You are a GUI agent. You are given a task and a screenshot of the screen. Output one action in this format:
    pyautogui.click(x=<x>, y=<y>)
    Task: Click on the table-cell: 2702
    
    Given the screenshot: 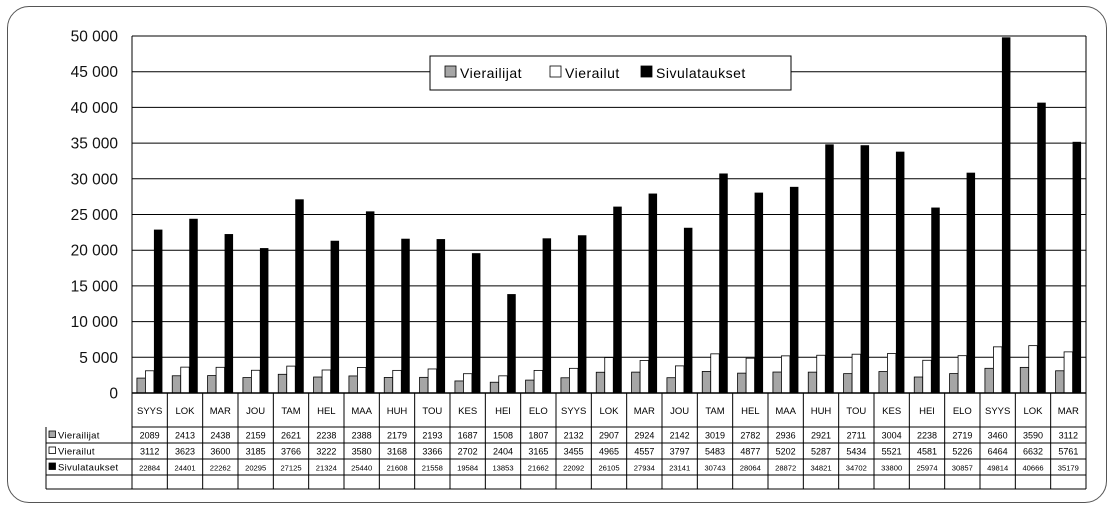 What is the action you would take?
    pyautogui.click(x=468, y=451)
    